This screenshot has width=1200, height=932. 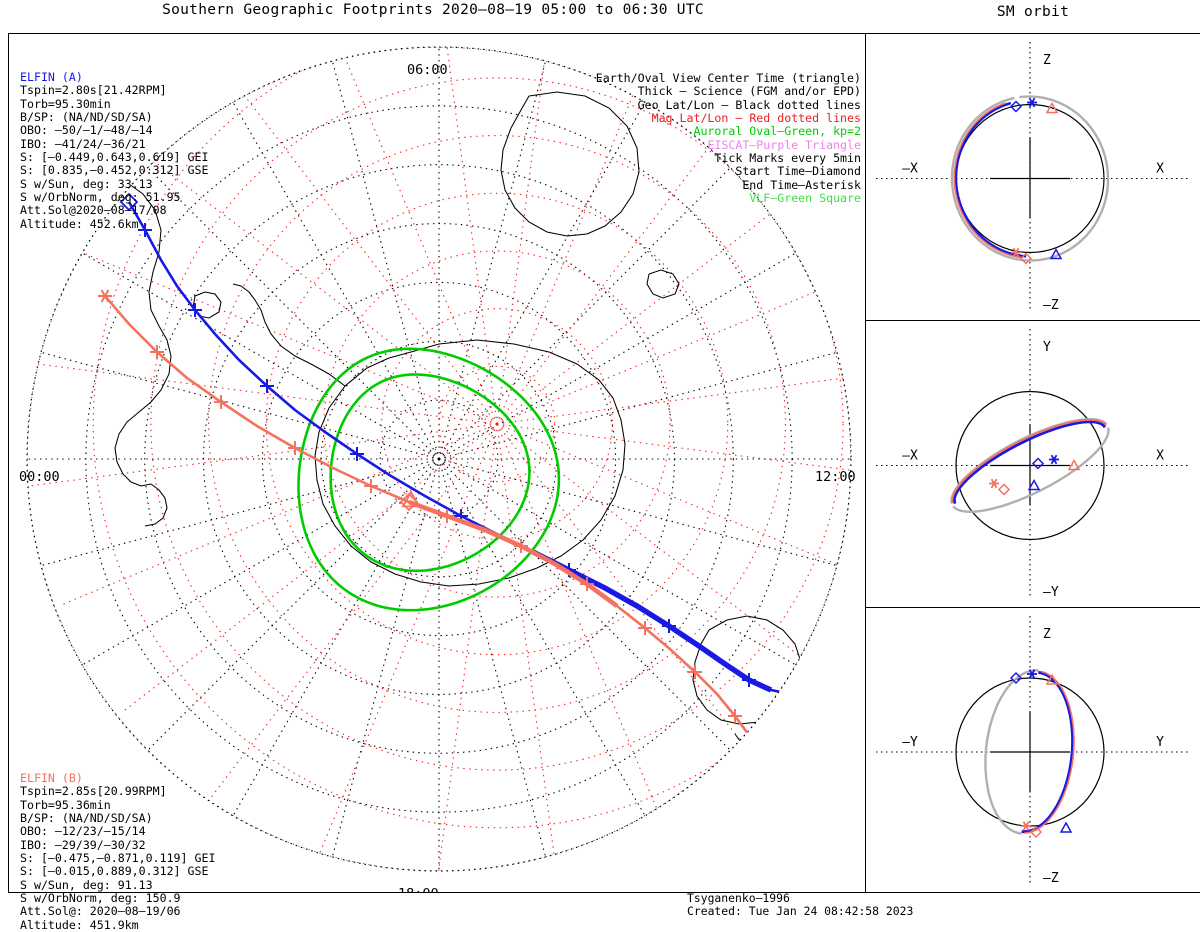 I want to click on mlt-hour-label: 00:00, so click(x=39, y=477).